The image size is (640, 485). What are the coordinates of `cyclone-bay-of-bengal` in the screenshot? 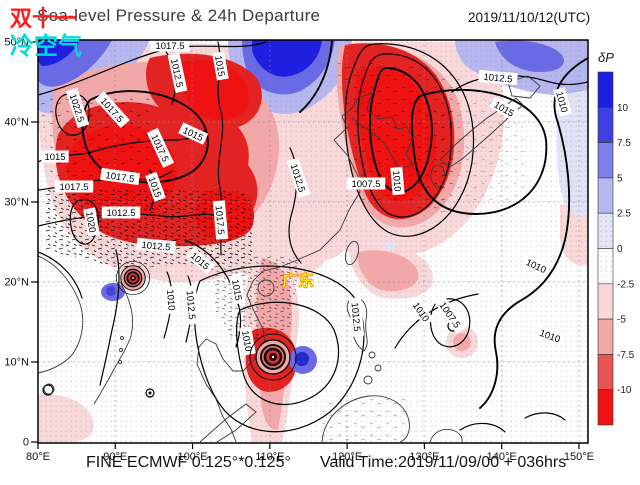 It's located at (133, 278).